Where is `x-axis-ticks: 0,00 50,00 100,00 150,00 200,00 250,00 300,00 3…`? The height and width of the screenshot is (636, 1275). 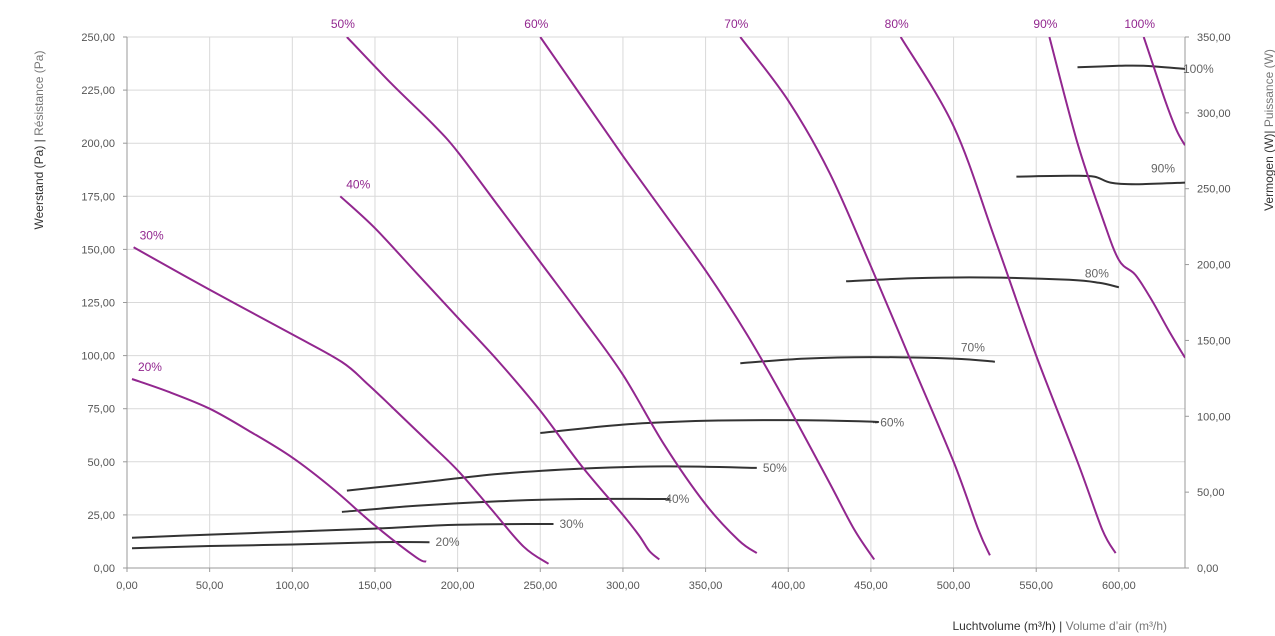 x-axis-ticks: 0,00 50,00 100,00 150,00 200,00 250,00 300,00 3… is located at coordinates (626, 580).